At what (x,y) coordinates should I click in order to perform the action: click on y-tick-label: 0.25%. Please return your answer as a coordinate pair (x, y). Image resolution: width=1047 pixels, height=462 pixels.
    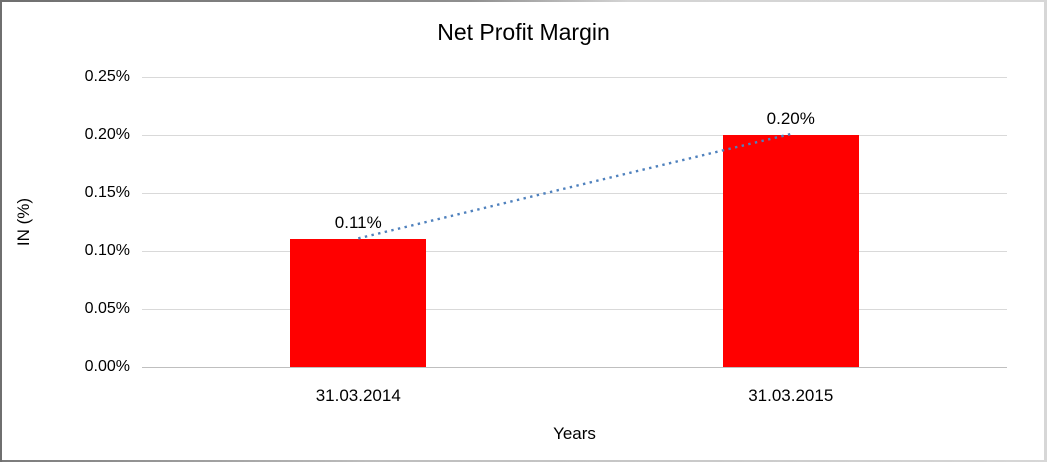
    Looking at the image, I should click on (107, 76).